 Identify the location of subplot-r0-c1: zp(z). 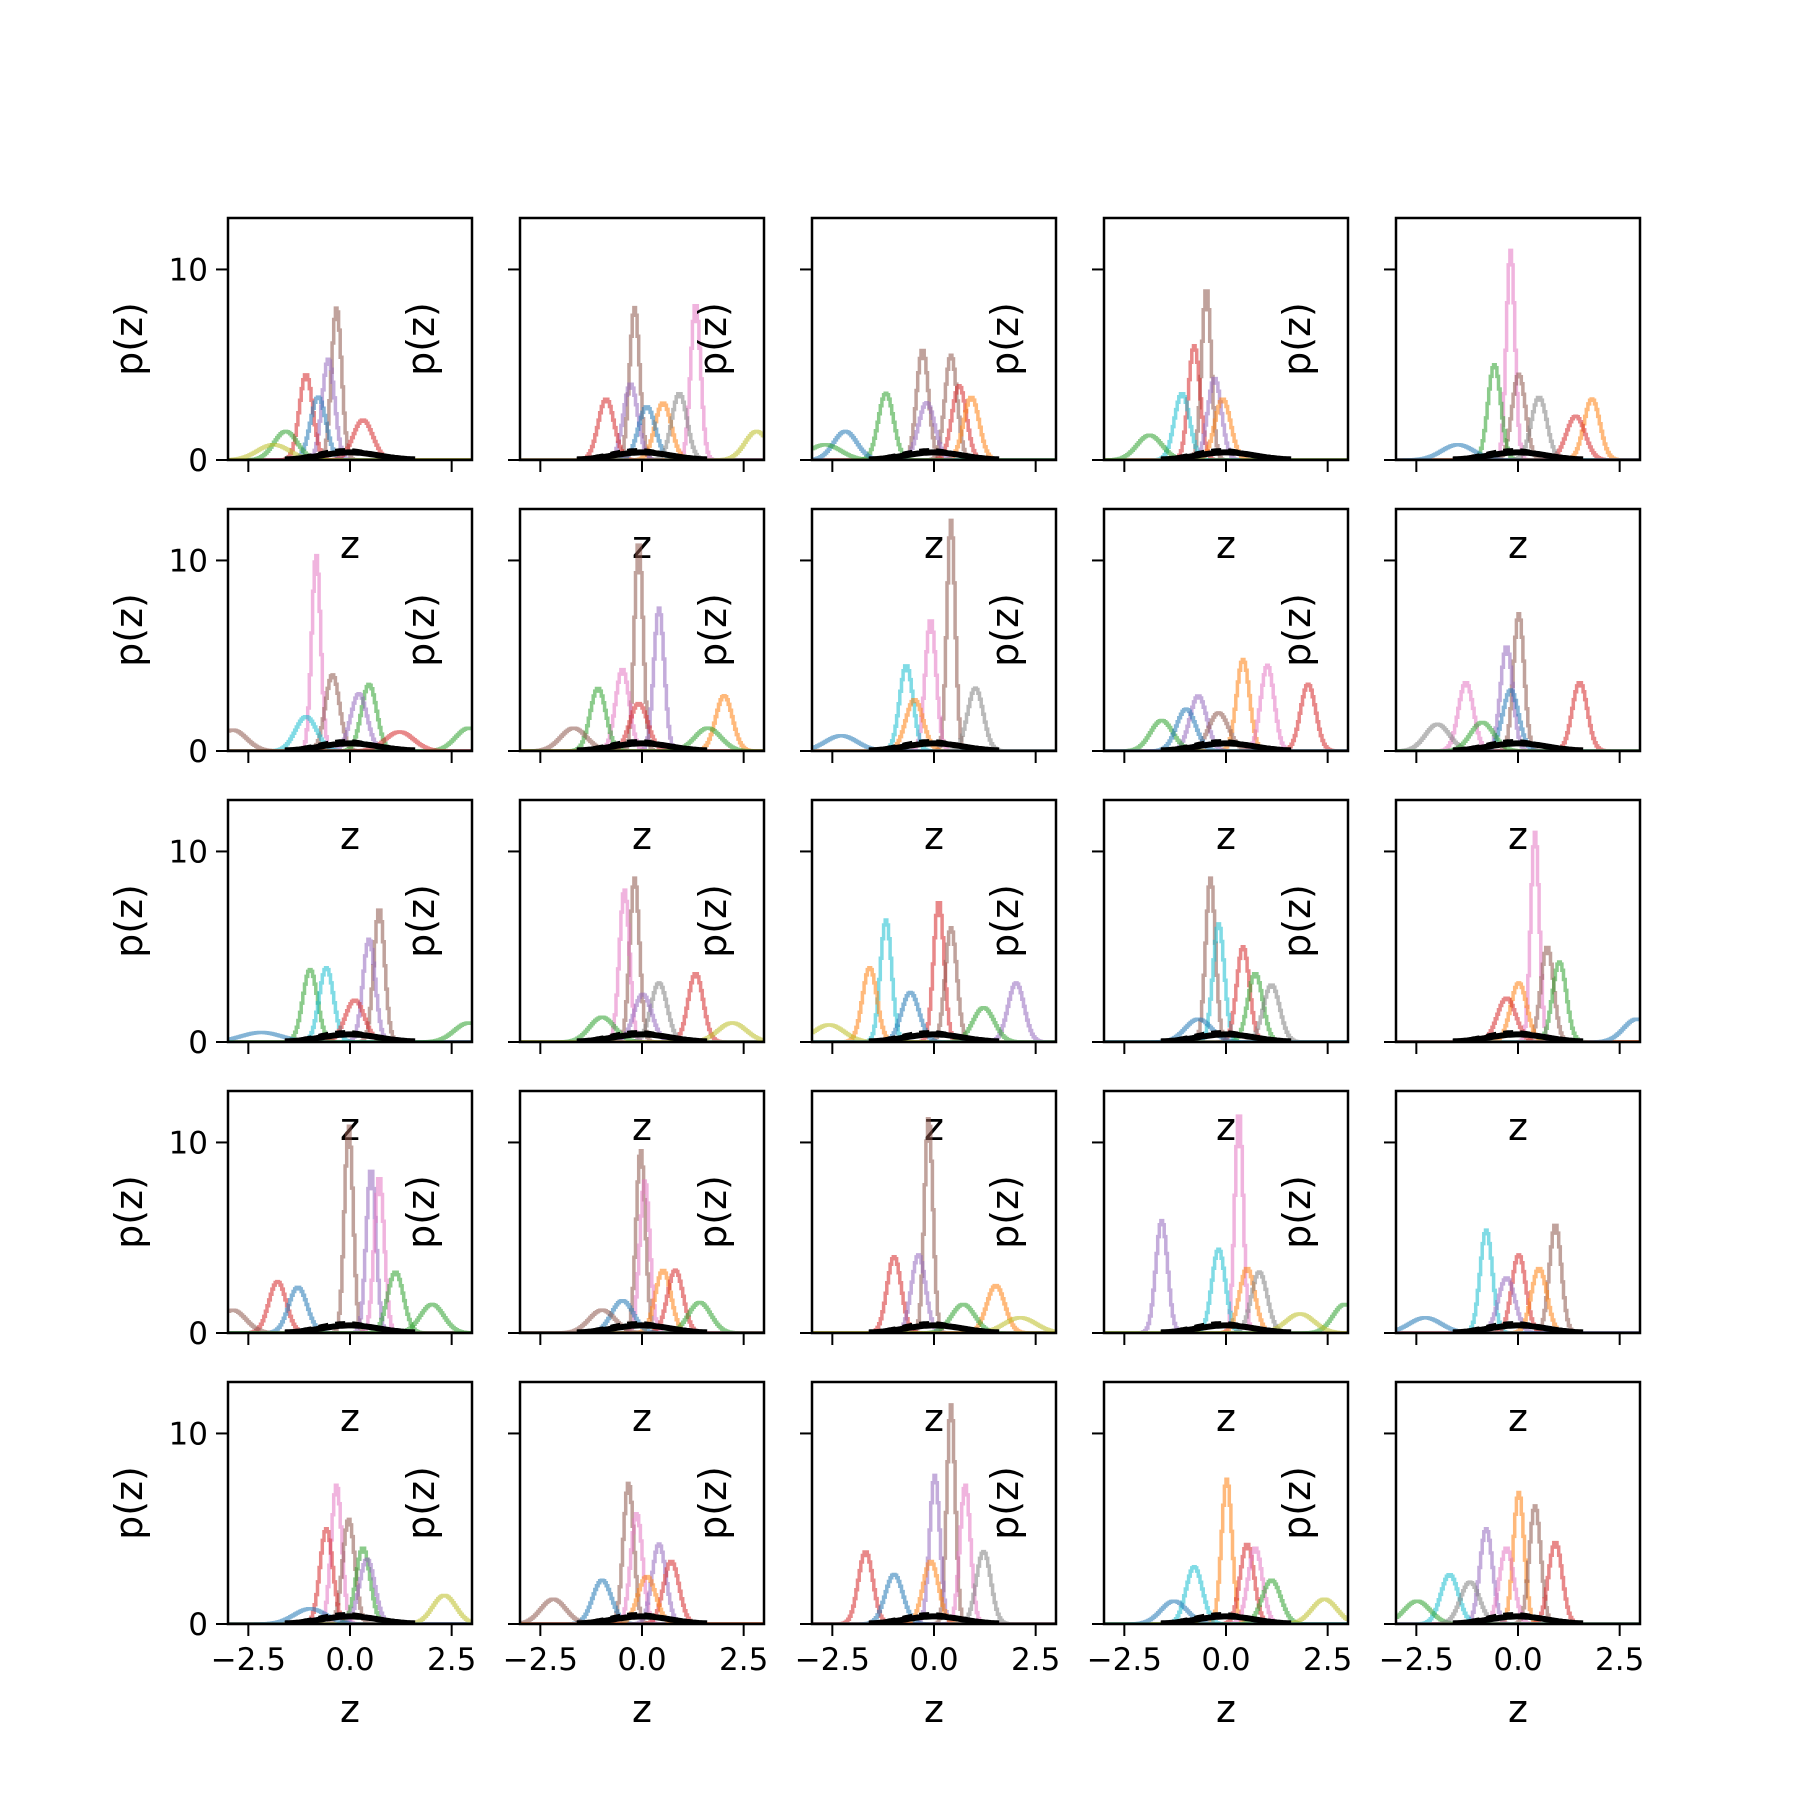
(582, 391).